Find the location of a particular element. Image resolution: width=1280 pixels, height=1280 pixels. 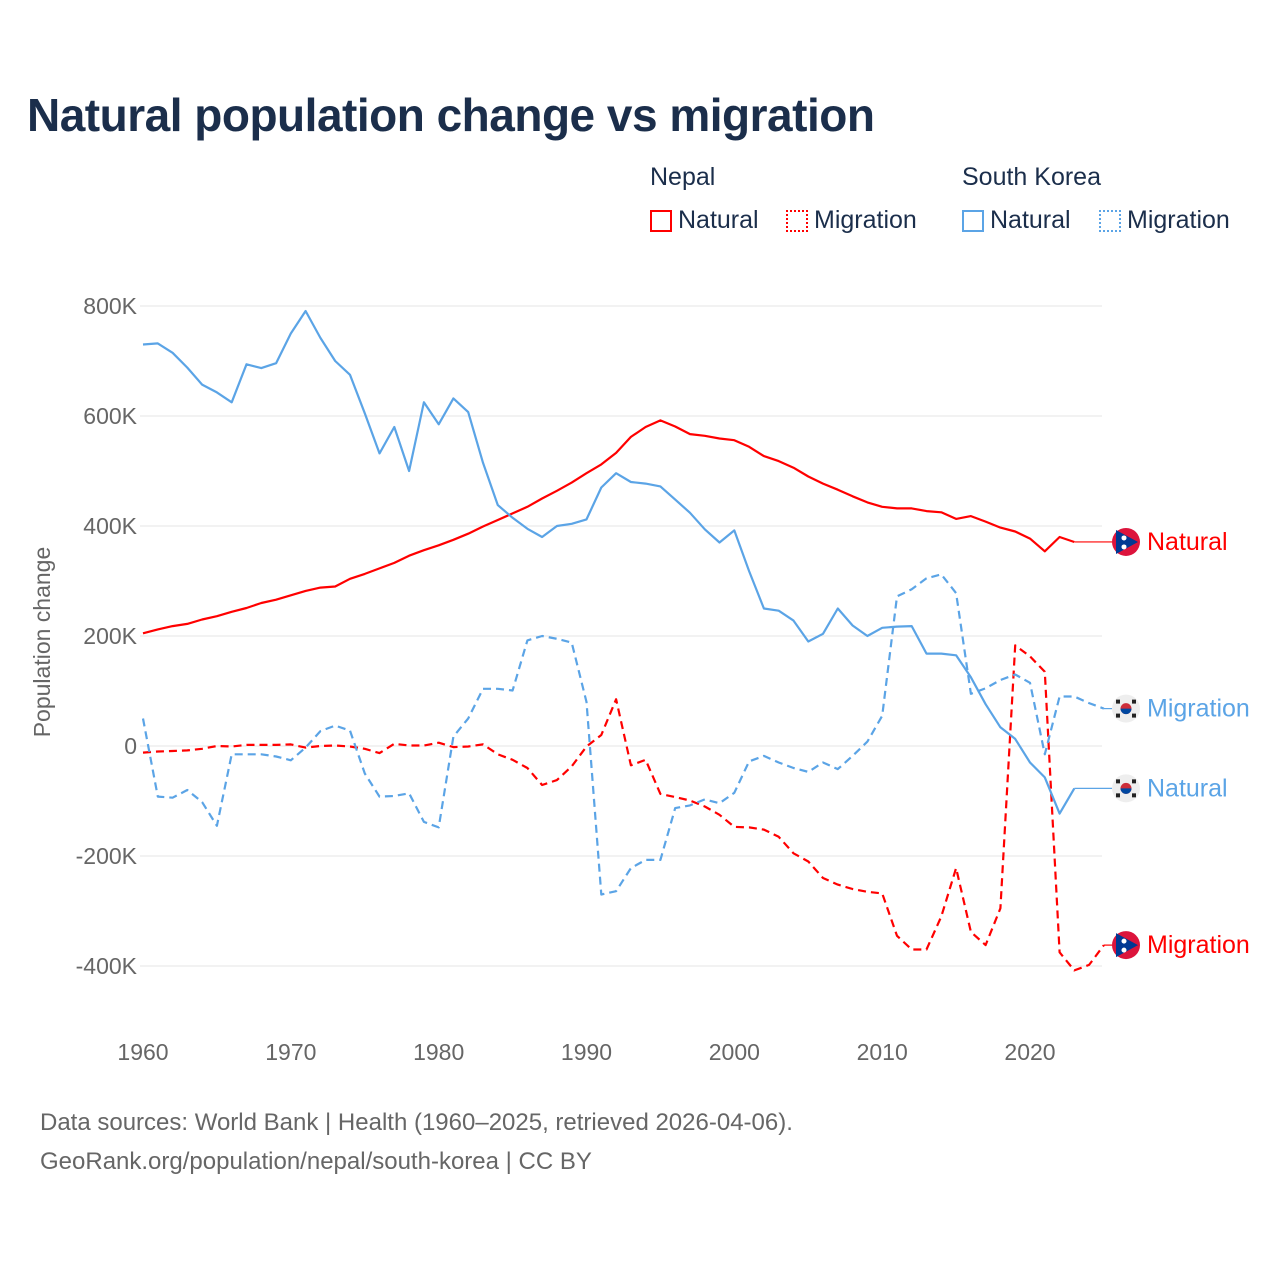

y-tick-label: 800K is located at coordinates (110, 306).